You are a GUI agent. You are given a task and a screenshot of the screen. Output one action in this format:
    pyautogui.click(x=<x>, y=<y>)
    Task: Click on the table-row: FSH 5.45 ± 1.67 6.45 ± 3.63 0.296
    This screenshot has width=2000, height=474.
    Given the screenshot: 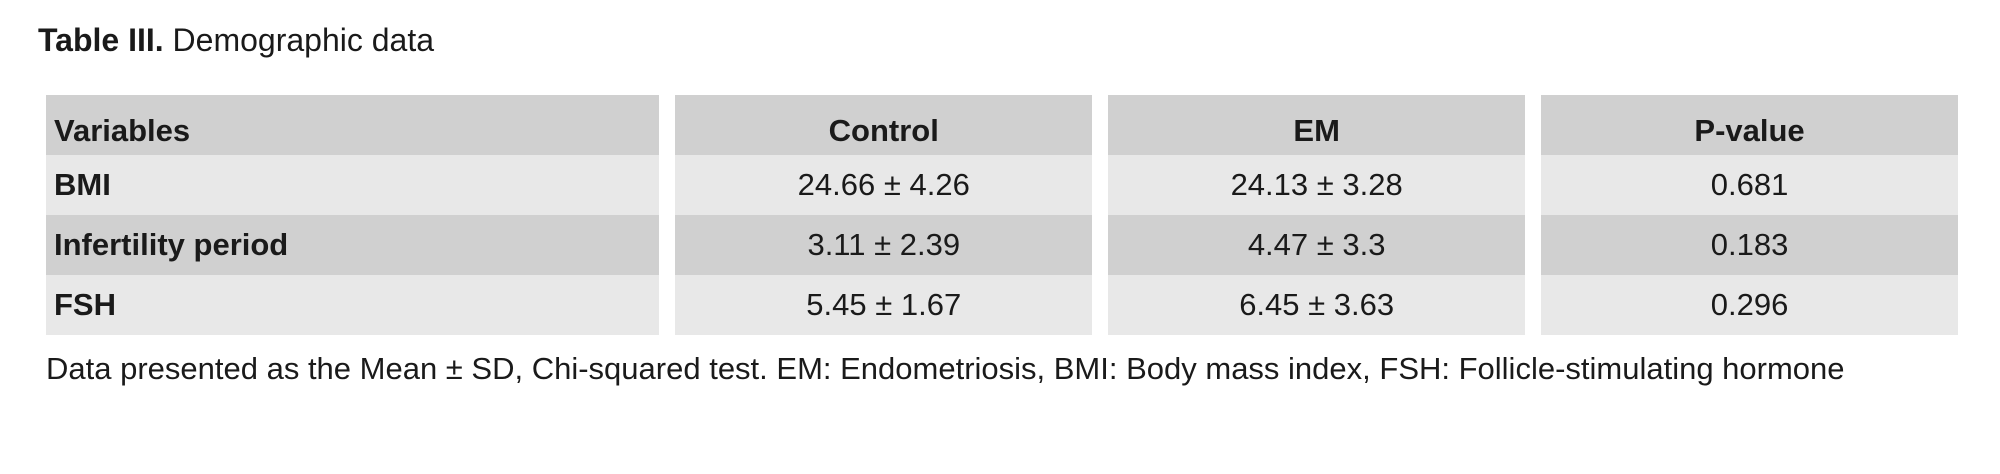 What is the action you would take?
    pyautogui.click(x=1002, y=305)
    